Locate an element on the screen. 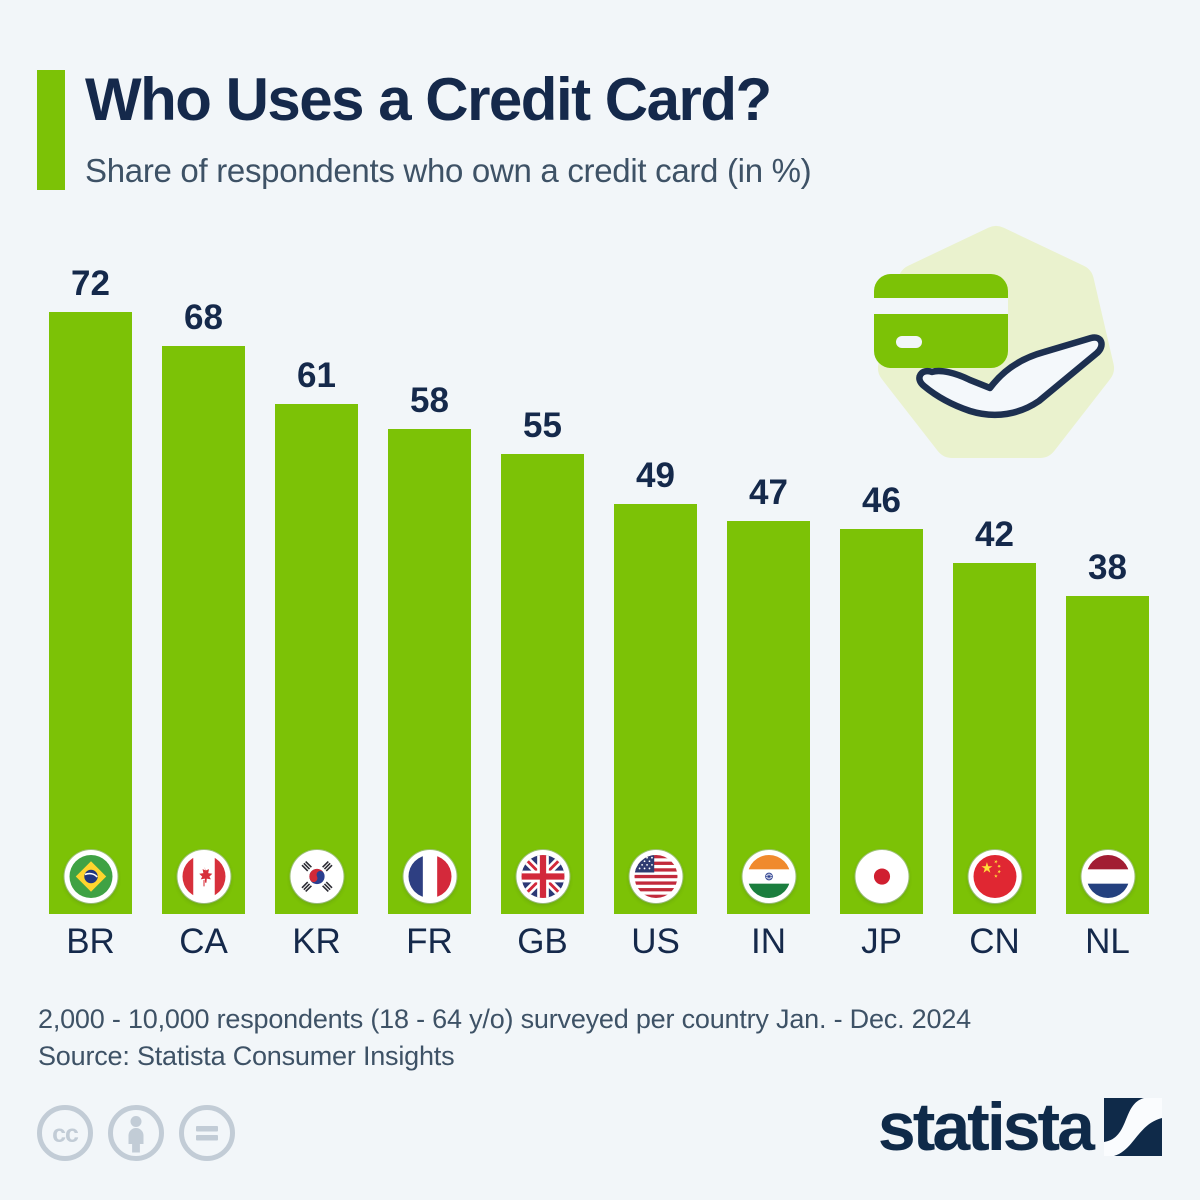 Image resolution: width=1200 pixels, height=1200 pixels. bar-column-nl: 38 NL is located at coordinates (1107, 754).